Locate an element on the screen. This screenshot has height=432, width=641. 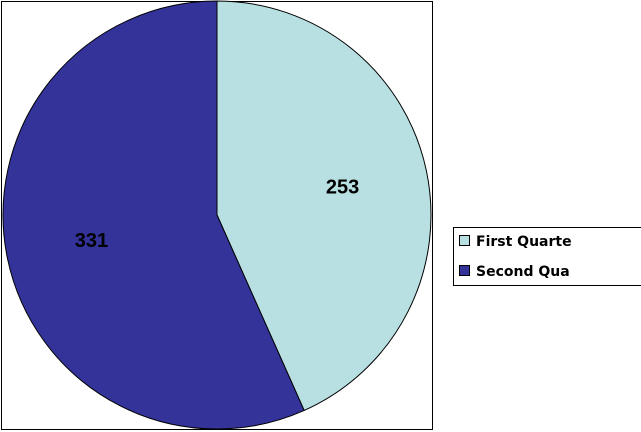
legend-box is located at coordinates (547, 256).